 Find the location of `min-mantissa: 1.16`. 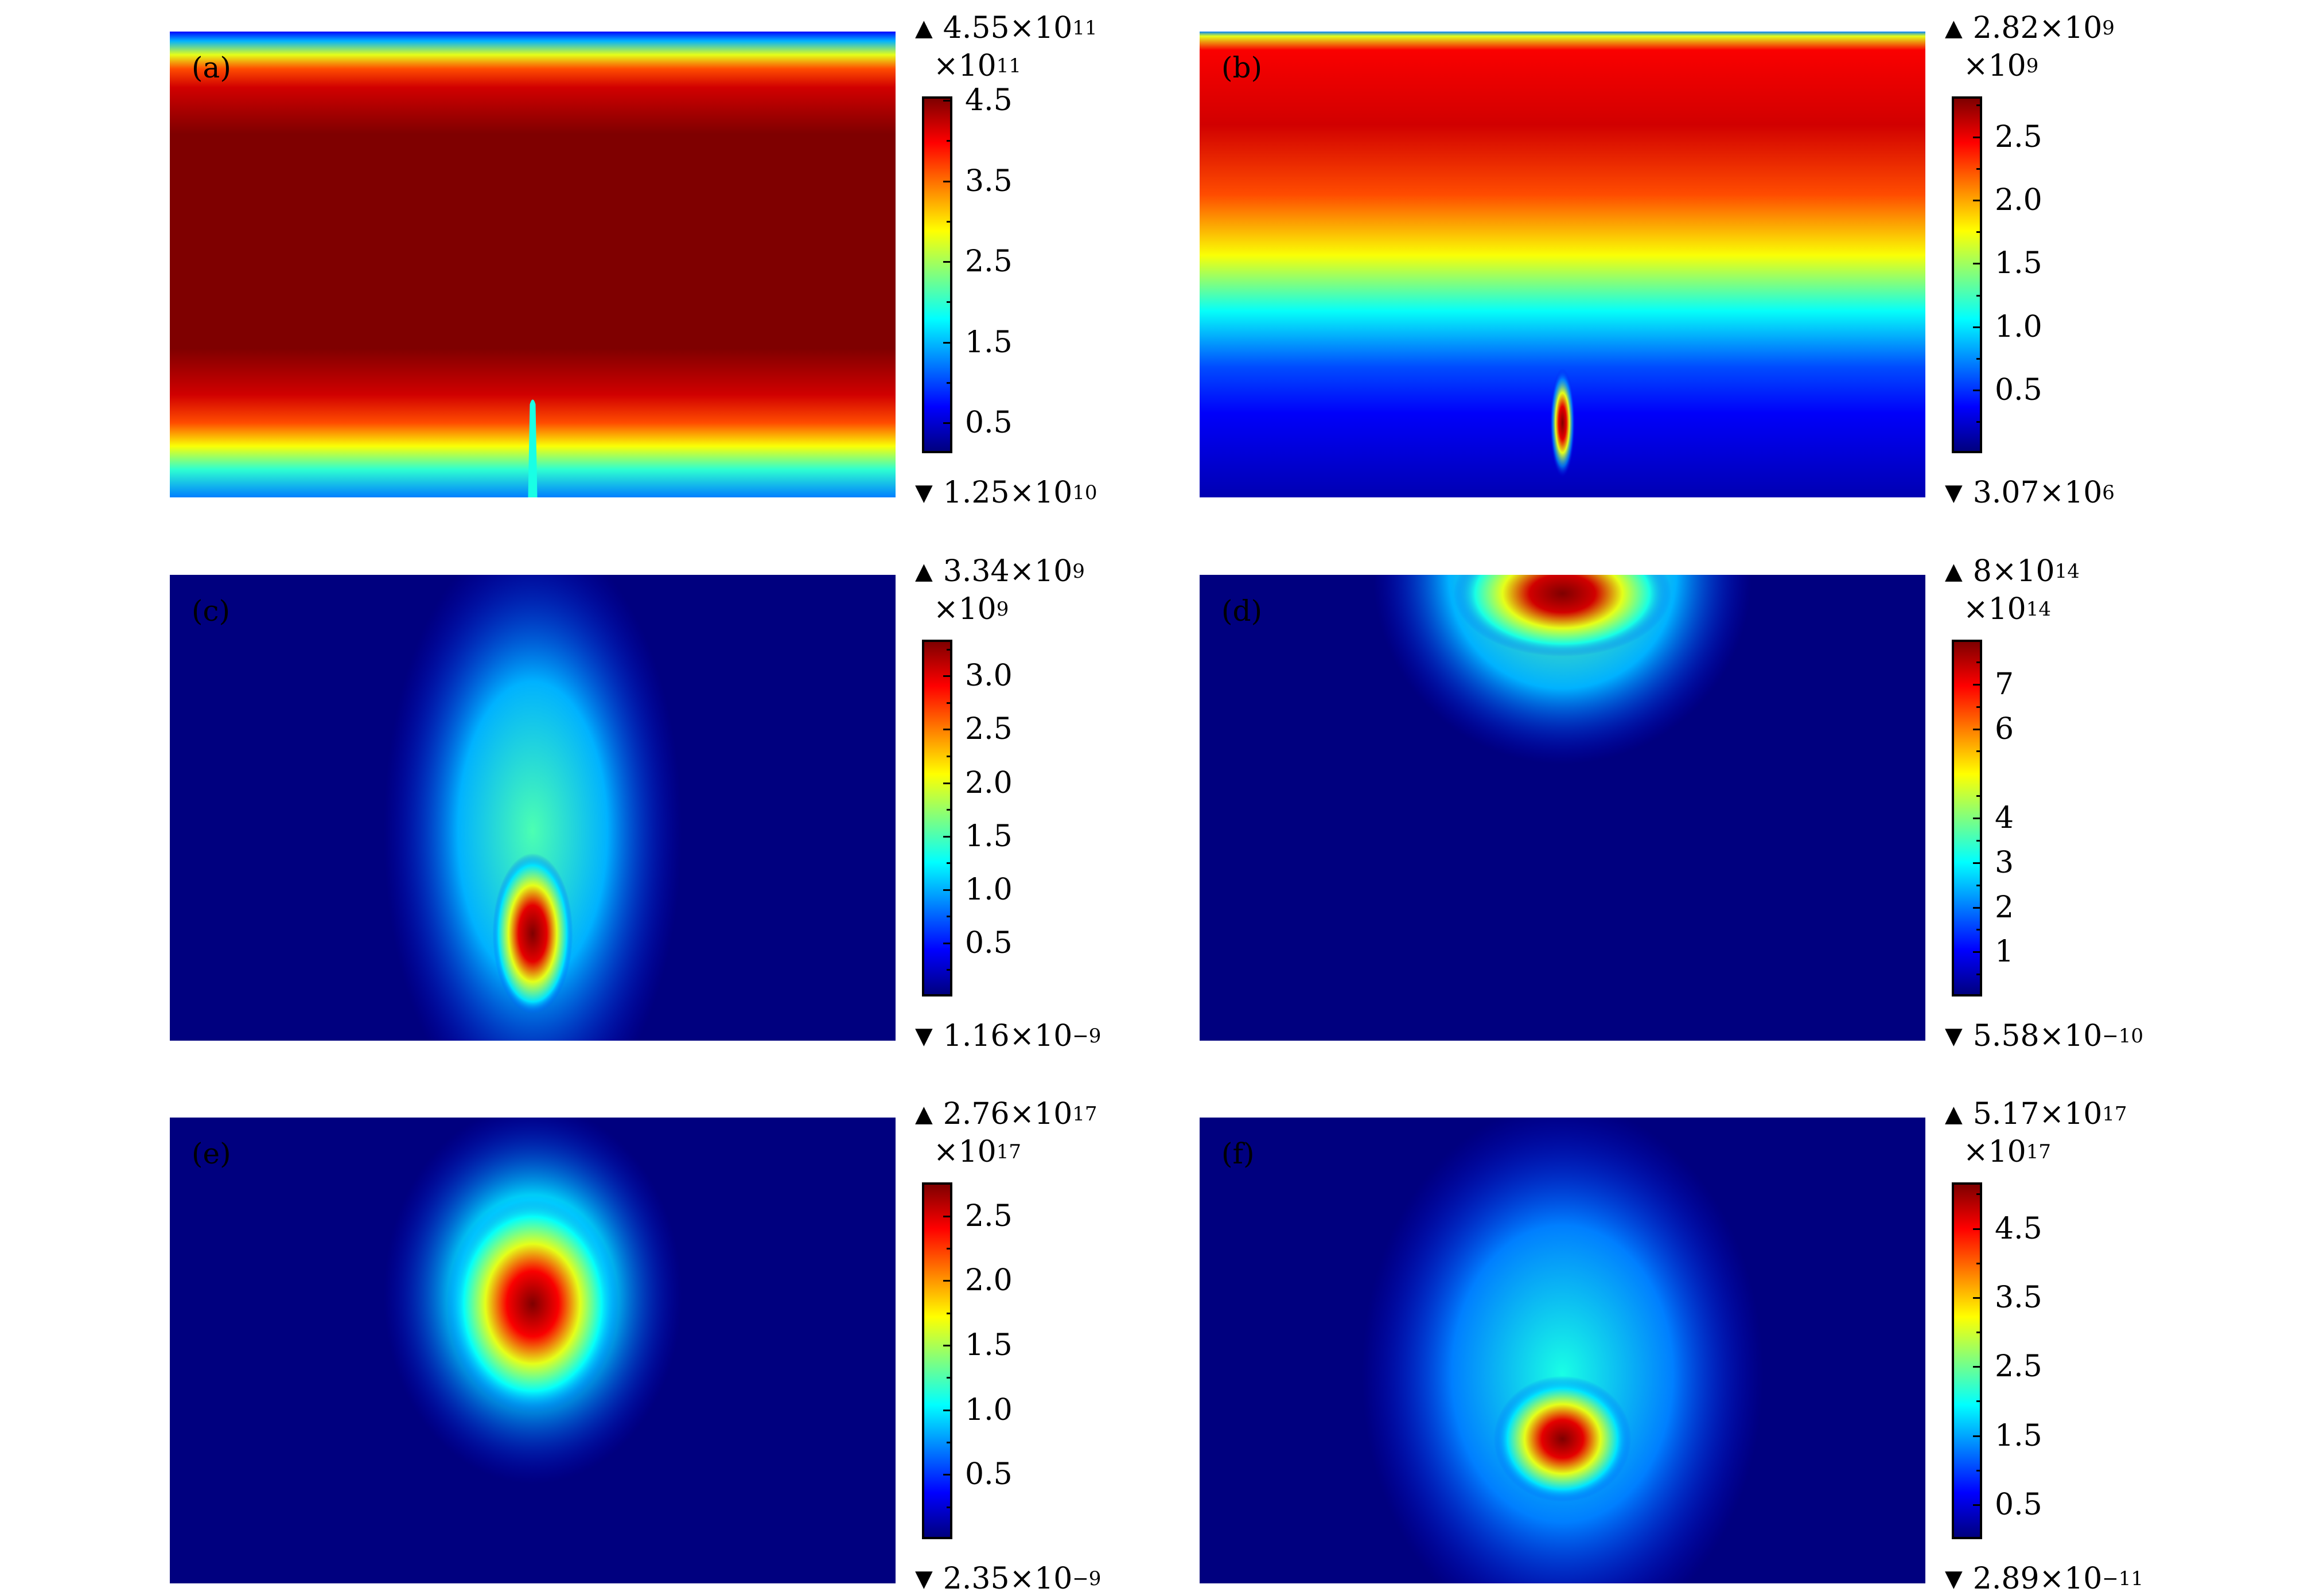

min-mantissa: 1.16 is located at coordinates (977, 1036).